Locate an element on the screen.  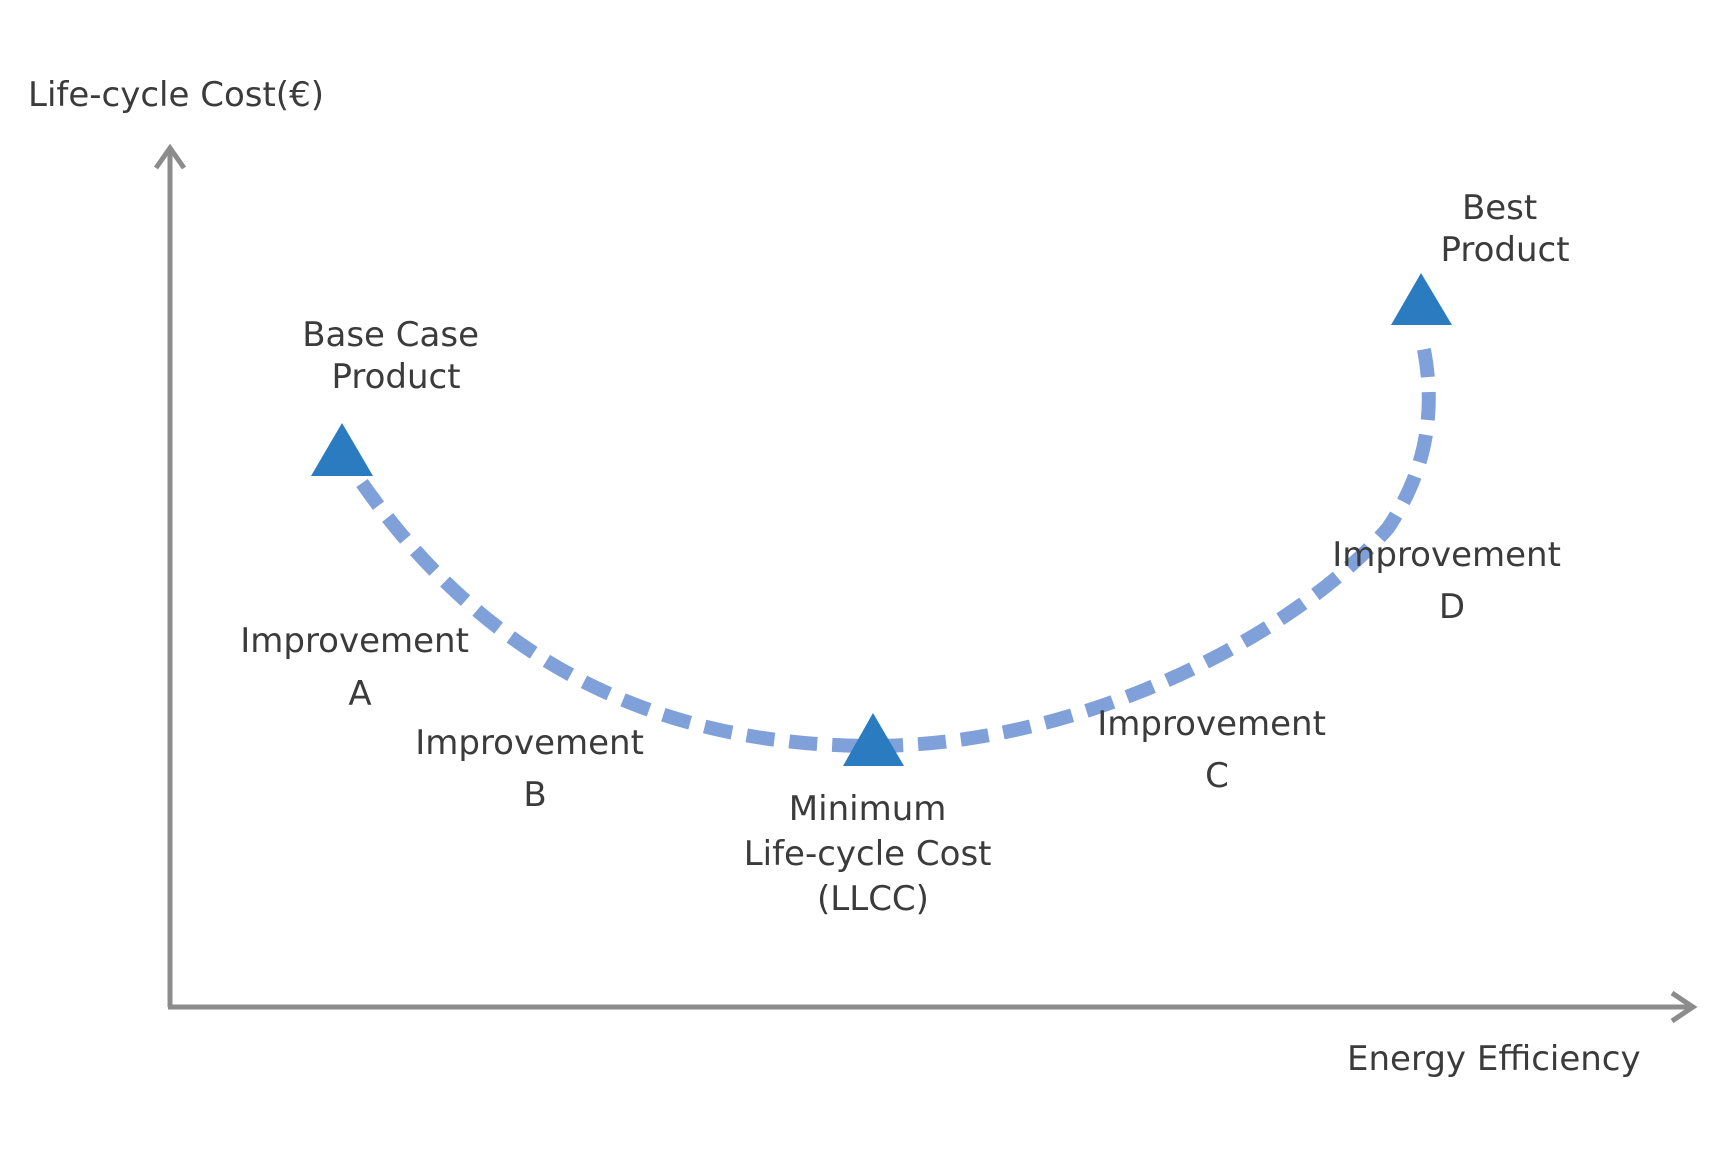
improvement-c-line-1: Improvement is located at coordinates (1211, 724).